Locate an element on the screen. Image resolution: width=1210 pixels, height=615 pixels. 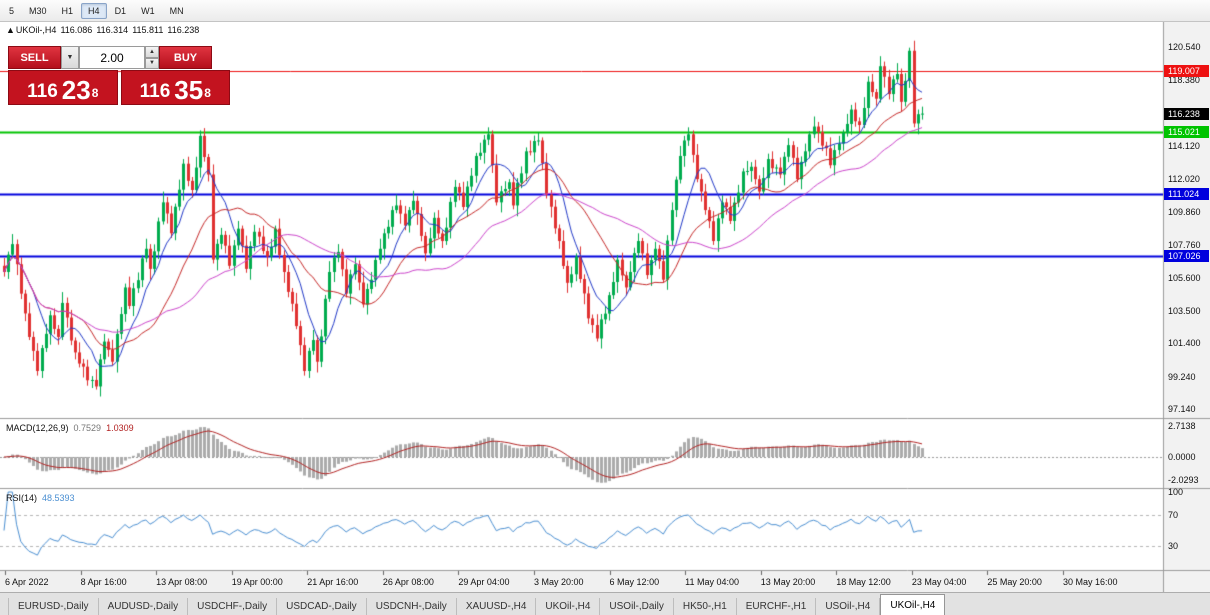
price-tick-3: 114.120 is located at coordinates (1184, 146).